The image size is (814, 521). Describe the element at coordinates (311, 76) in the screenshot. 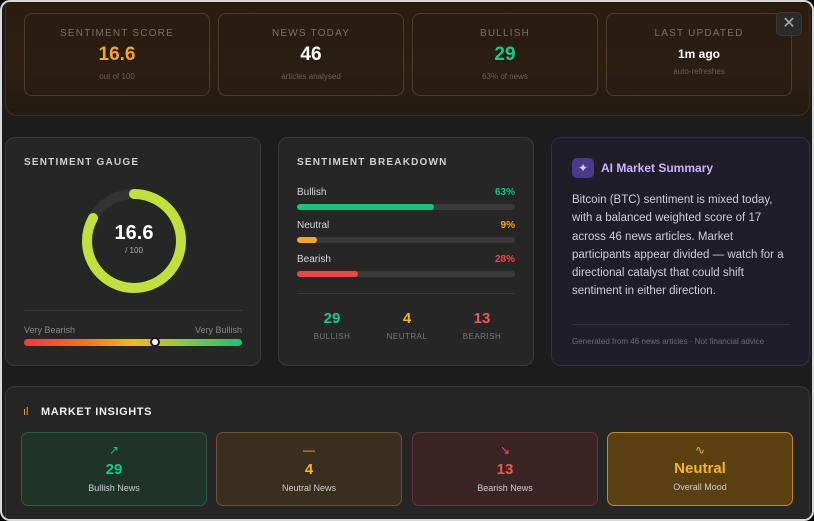

I see `stat-sub: articles analysed` at that location.